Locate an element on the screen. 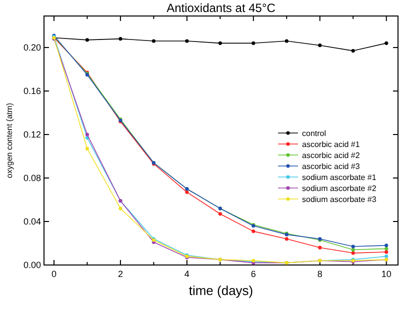  x-tick-label: 6 is located at coordinates (253, 274).